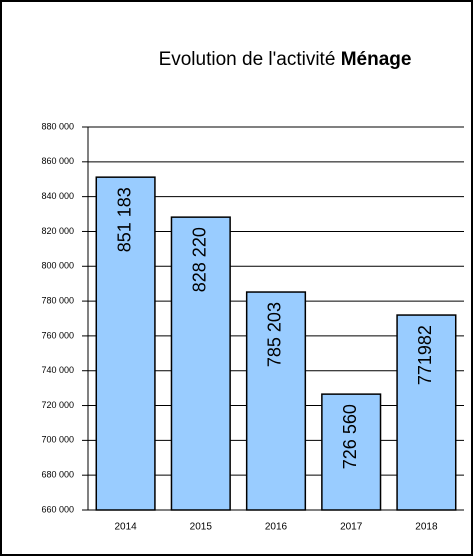 This screenshot has height=557, width=474. Describe the element at coordinates (376, 59) in the screenshot. I see `title-emphasis: Ménage` at that location.